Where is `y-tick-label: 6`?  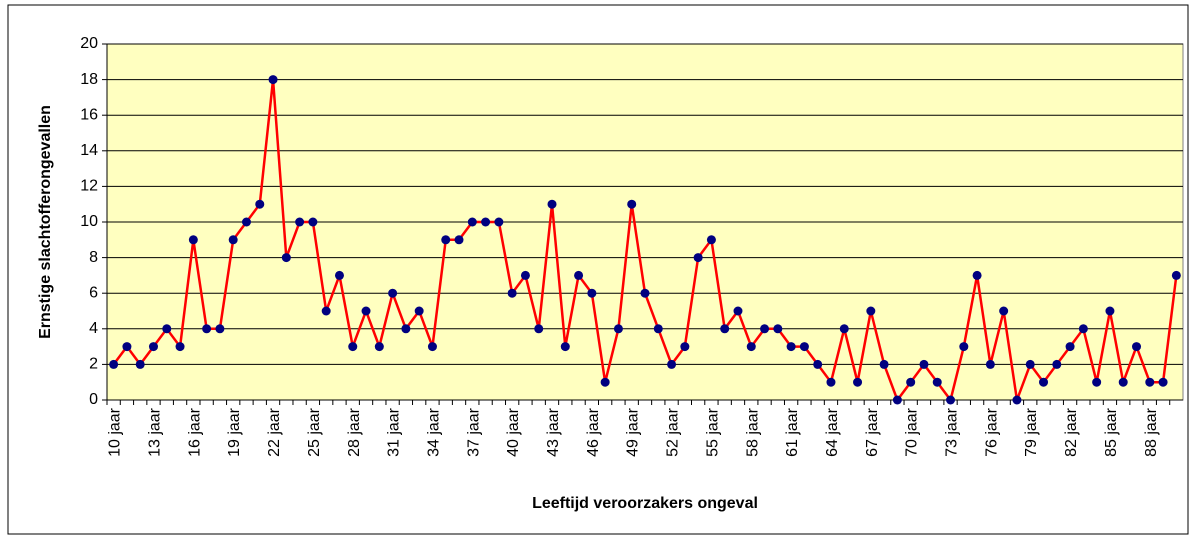 y-tick-label: 6 is located at coordinates (93, 292).